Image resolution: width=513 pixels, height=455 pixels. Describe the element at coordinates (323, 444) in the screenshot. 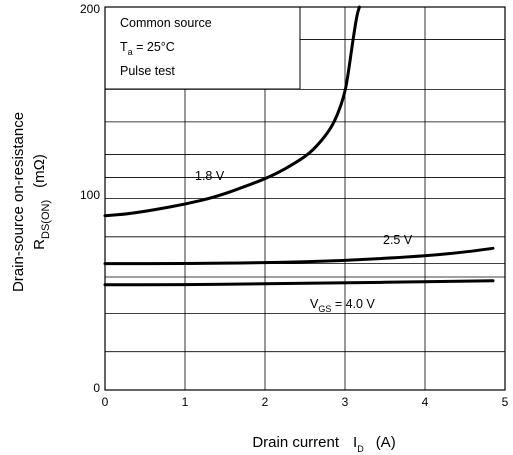

I see `x-axis-label: Drain current ID (A)` at that location.